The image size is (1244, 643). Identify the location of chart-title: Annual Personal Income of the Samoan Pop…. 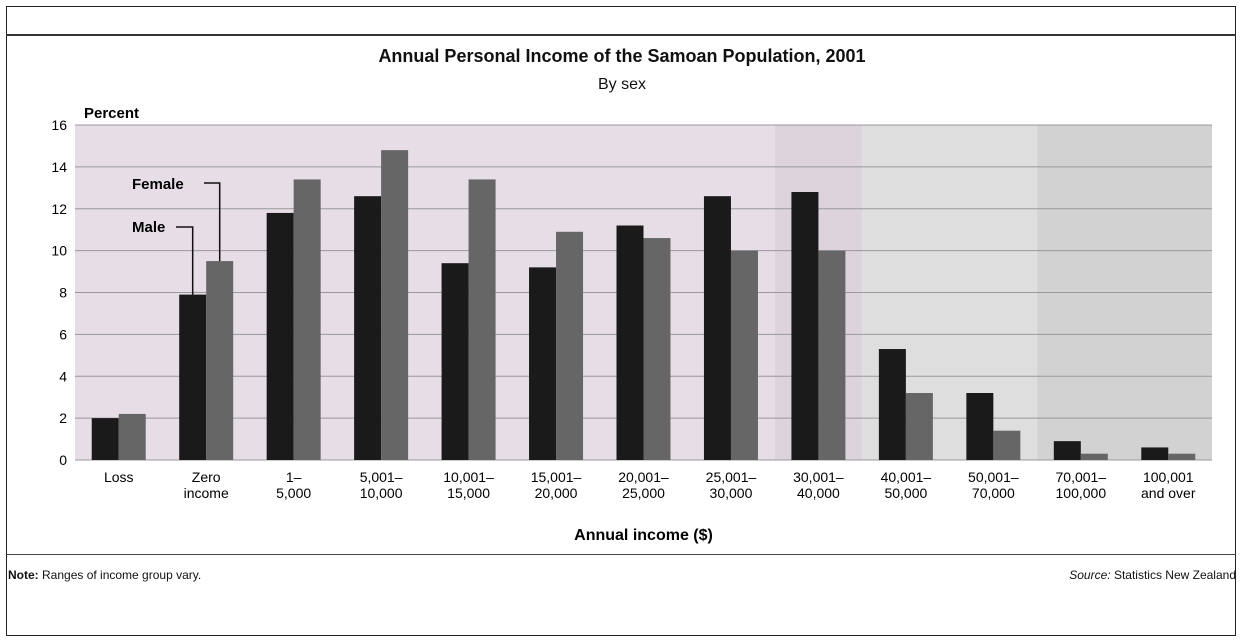
(622, 56).